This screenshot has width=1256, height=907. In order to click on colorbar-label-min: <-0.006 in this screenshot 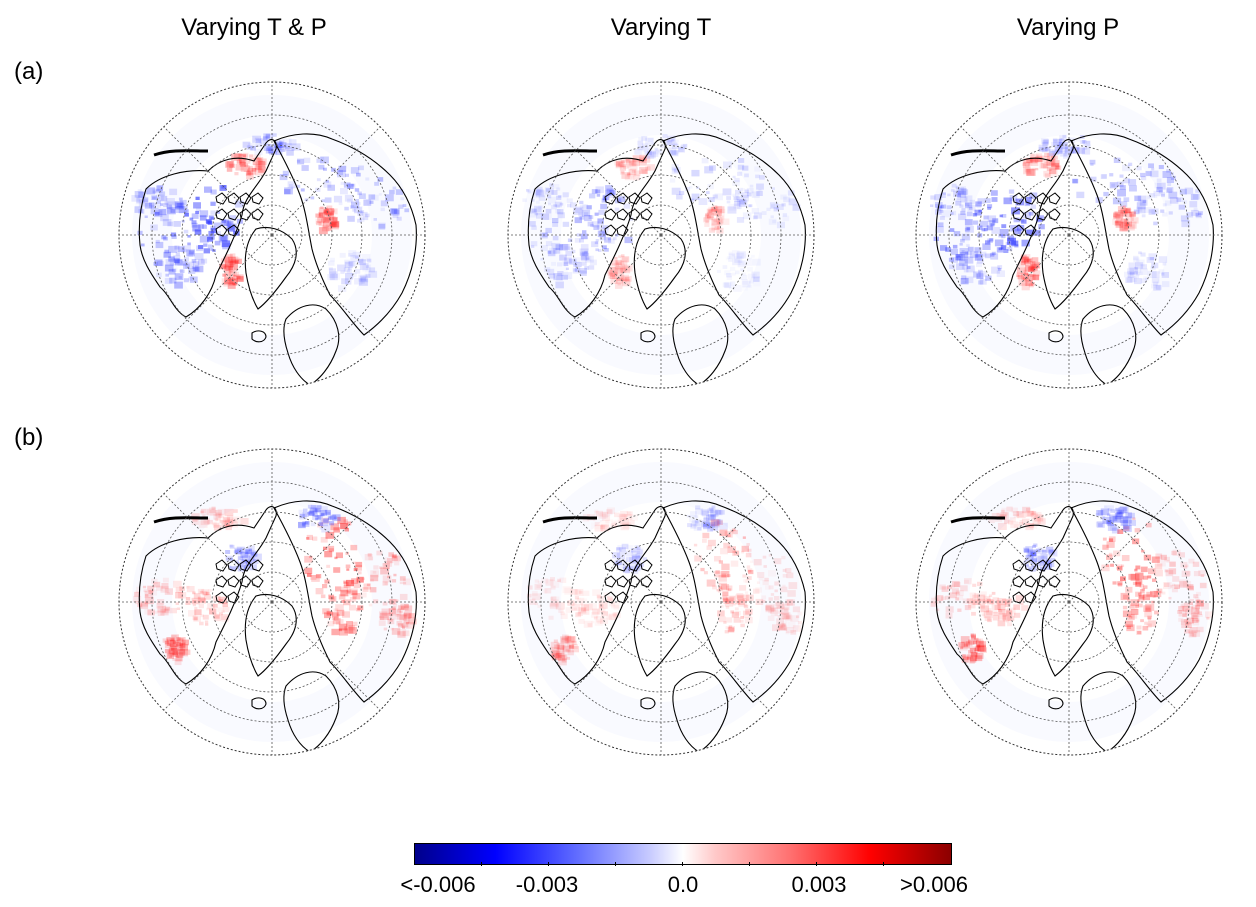, I will do `click(438, 884)`.